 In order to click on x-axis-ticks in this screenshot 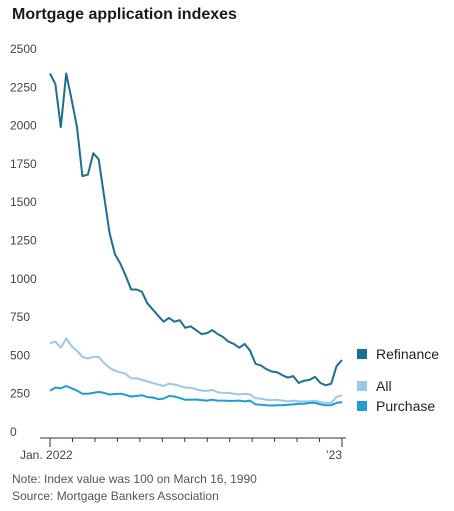, I will do `click(196, 442)`.